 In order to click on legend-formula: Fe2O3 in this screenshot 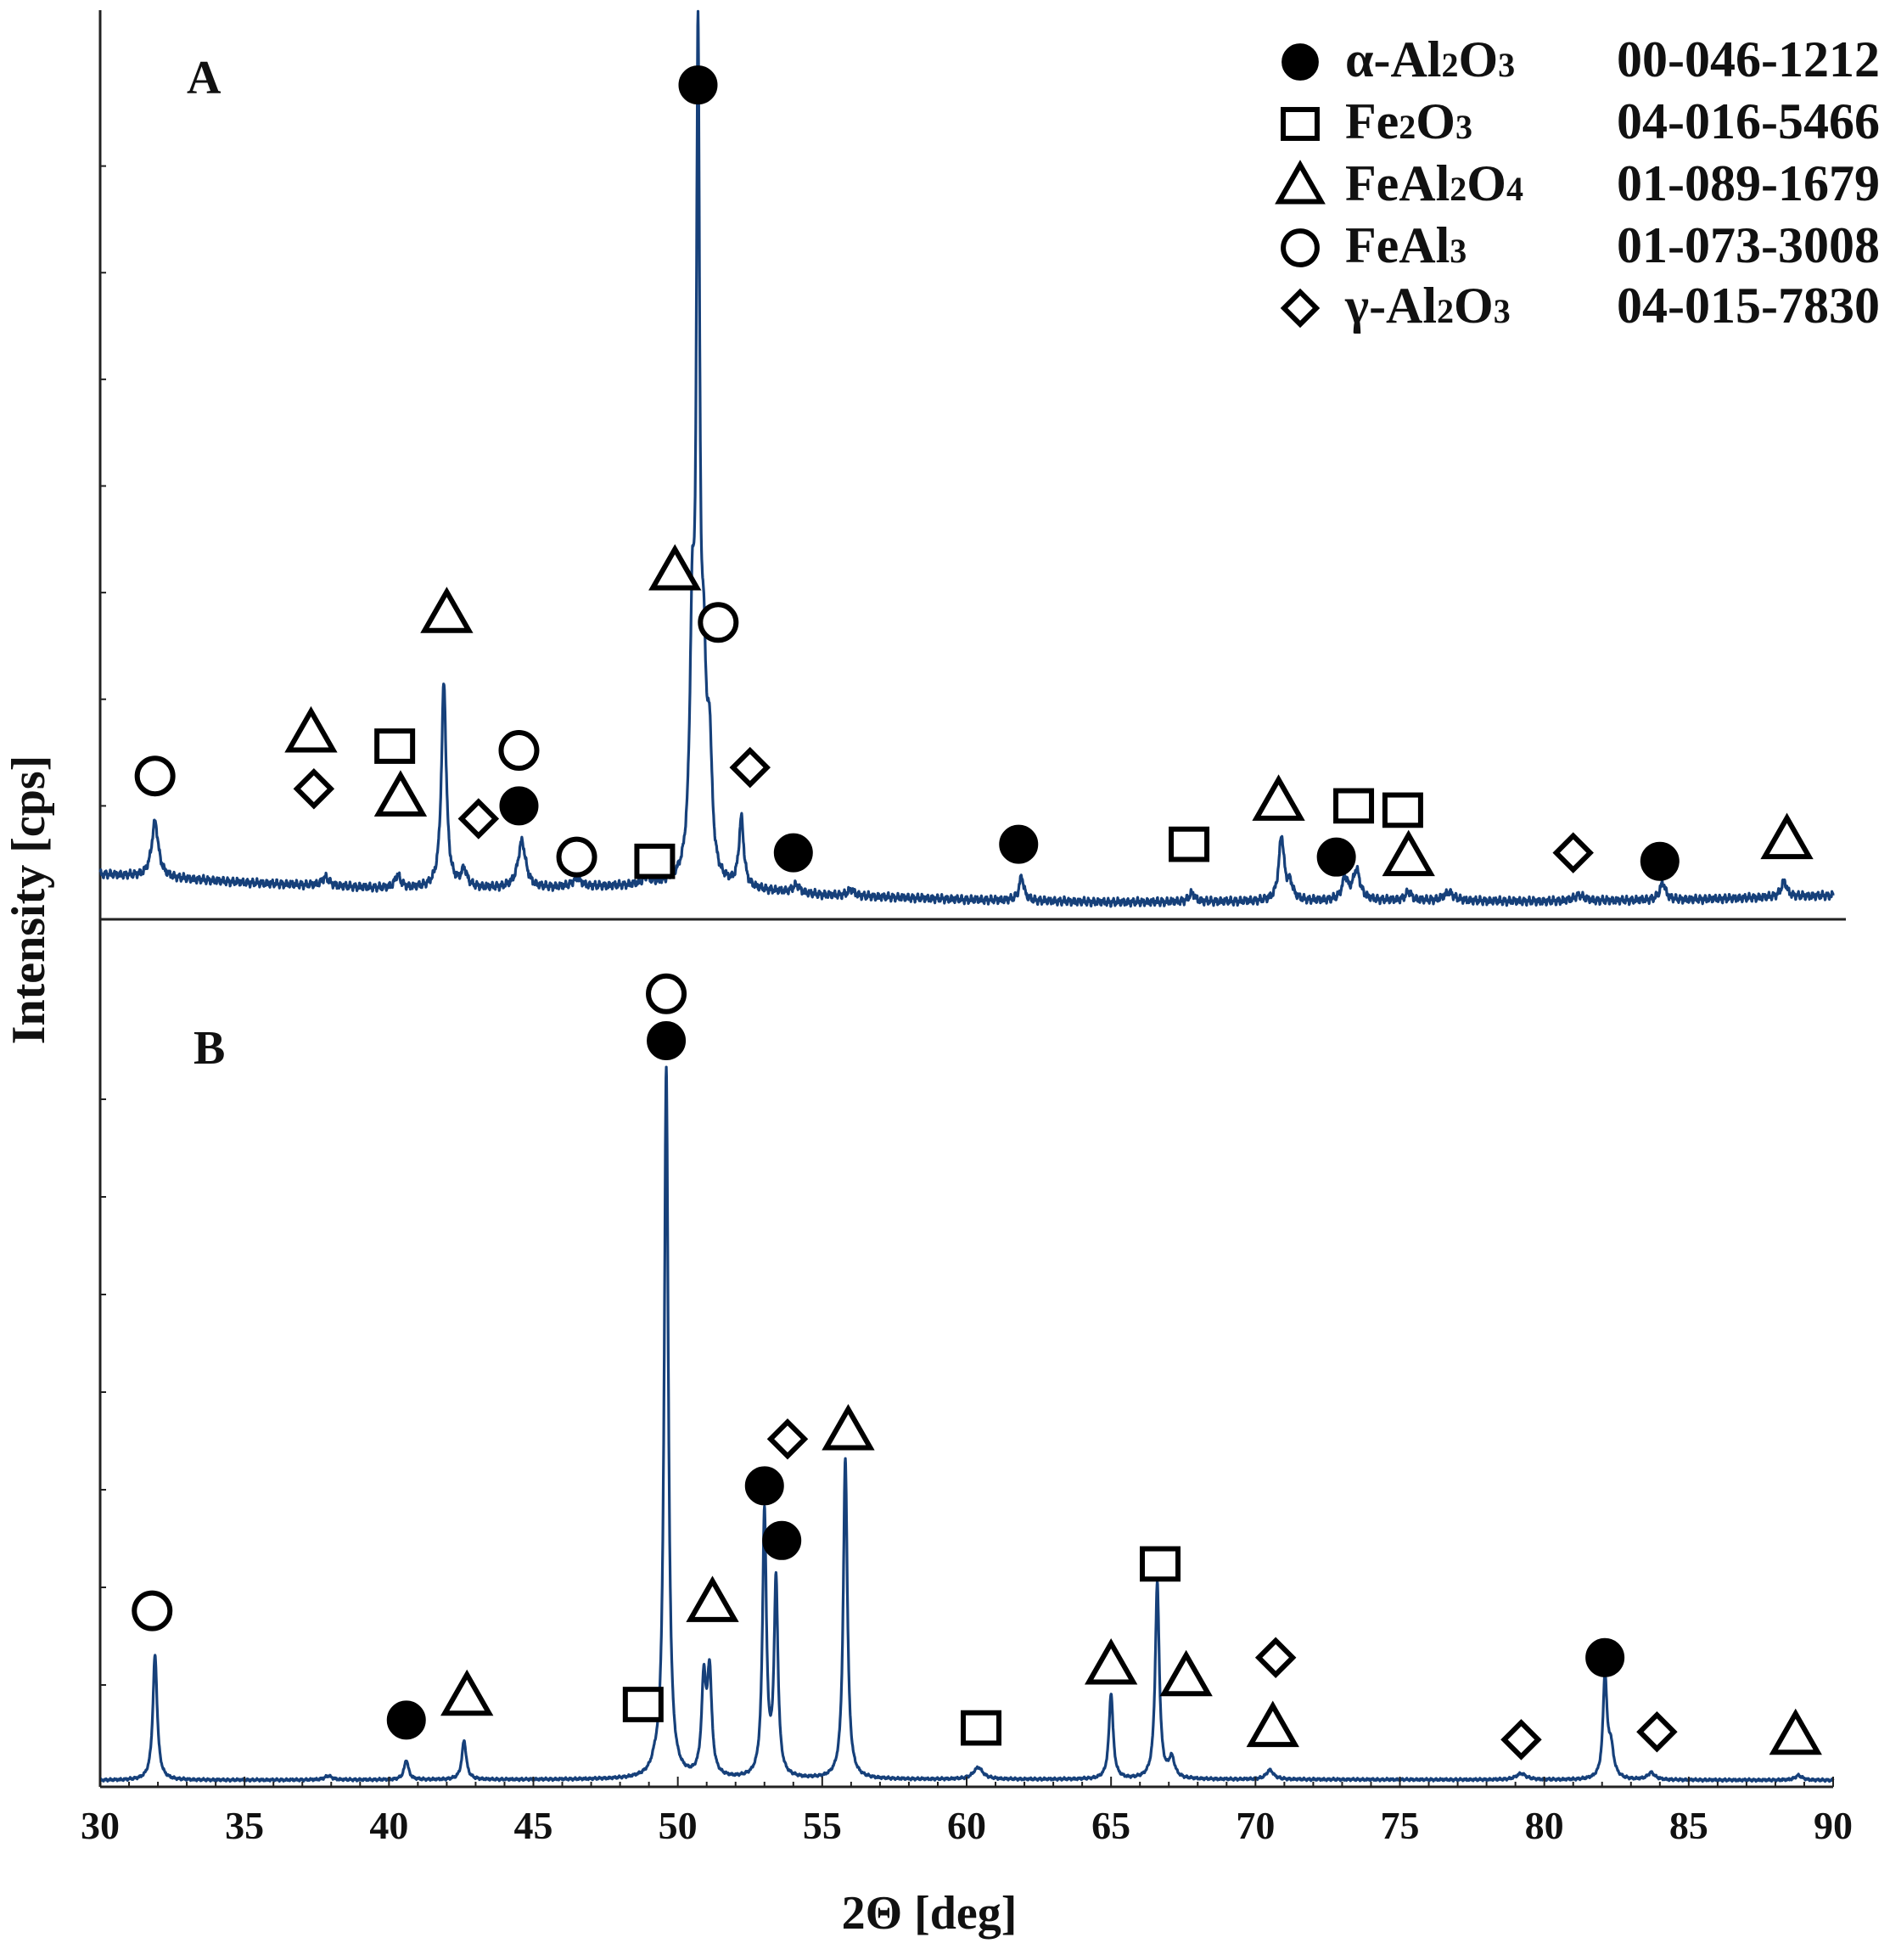, I will do `click(1408, 121)`.